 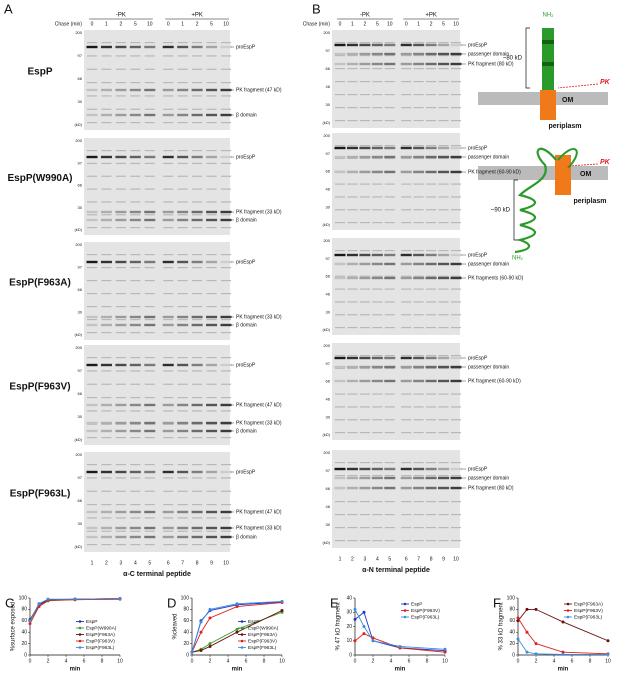 What do you see at coordinates (80, 393) in the screenshot?
I see `mw-marker: 66` at bounding box center [80, 393].